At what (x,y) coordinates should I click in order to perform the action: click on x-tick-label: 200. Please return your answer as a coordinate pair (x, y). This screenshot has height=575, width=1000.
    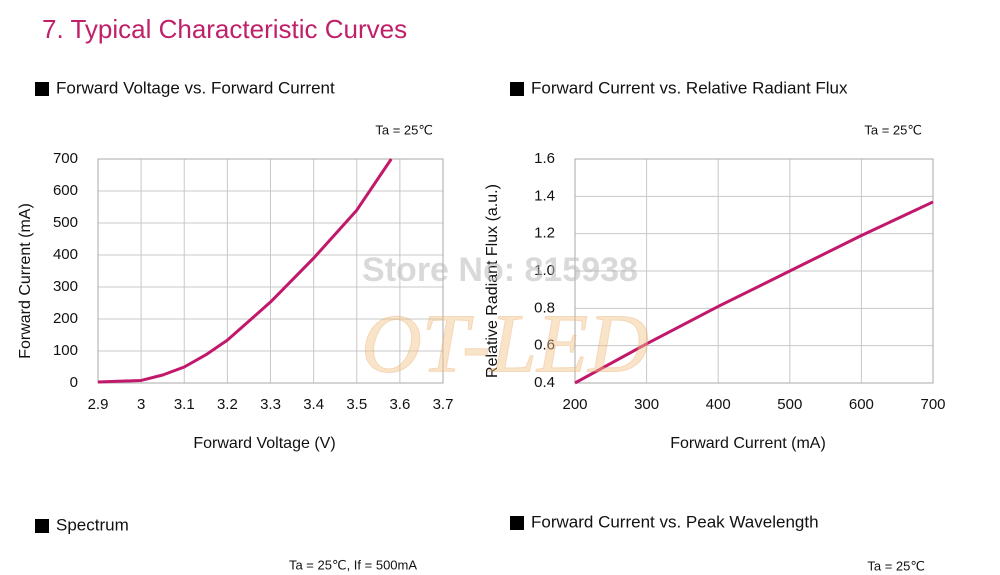
    Looking at the image, I should click on (574, 404).